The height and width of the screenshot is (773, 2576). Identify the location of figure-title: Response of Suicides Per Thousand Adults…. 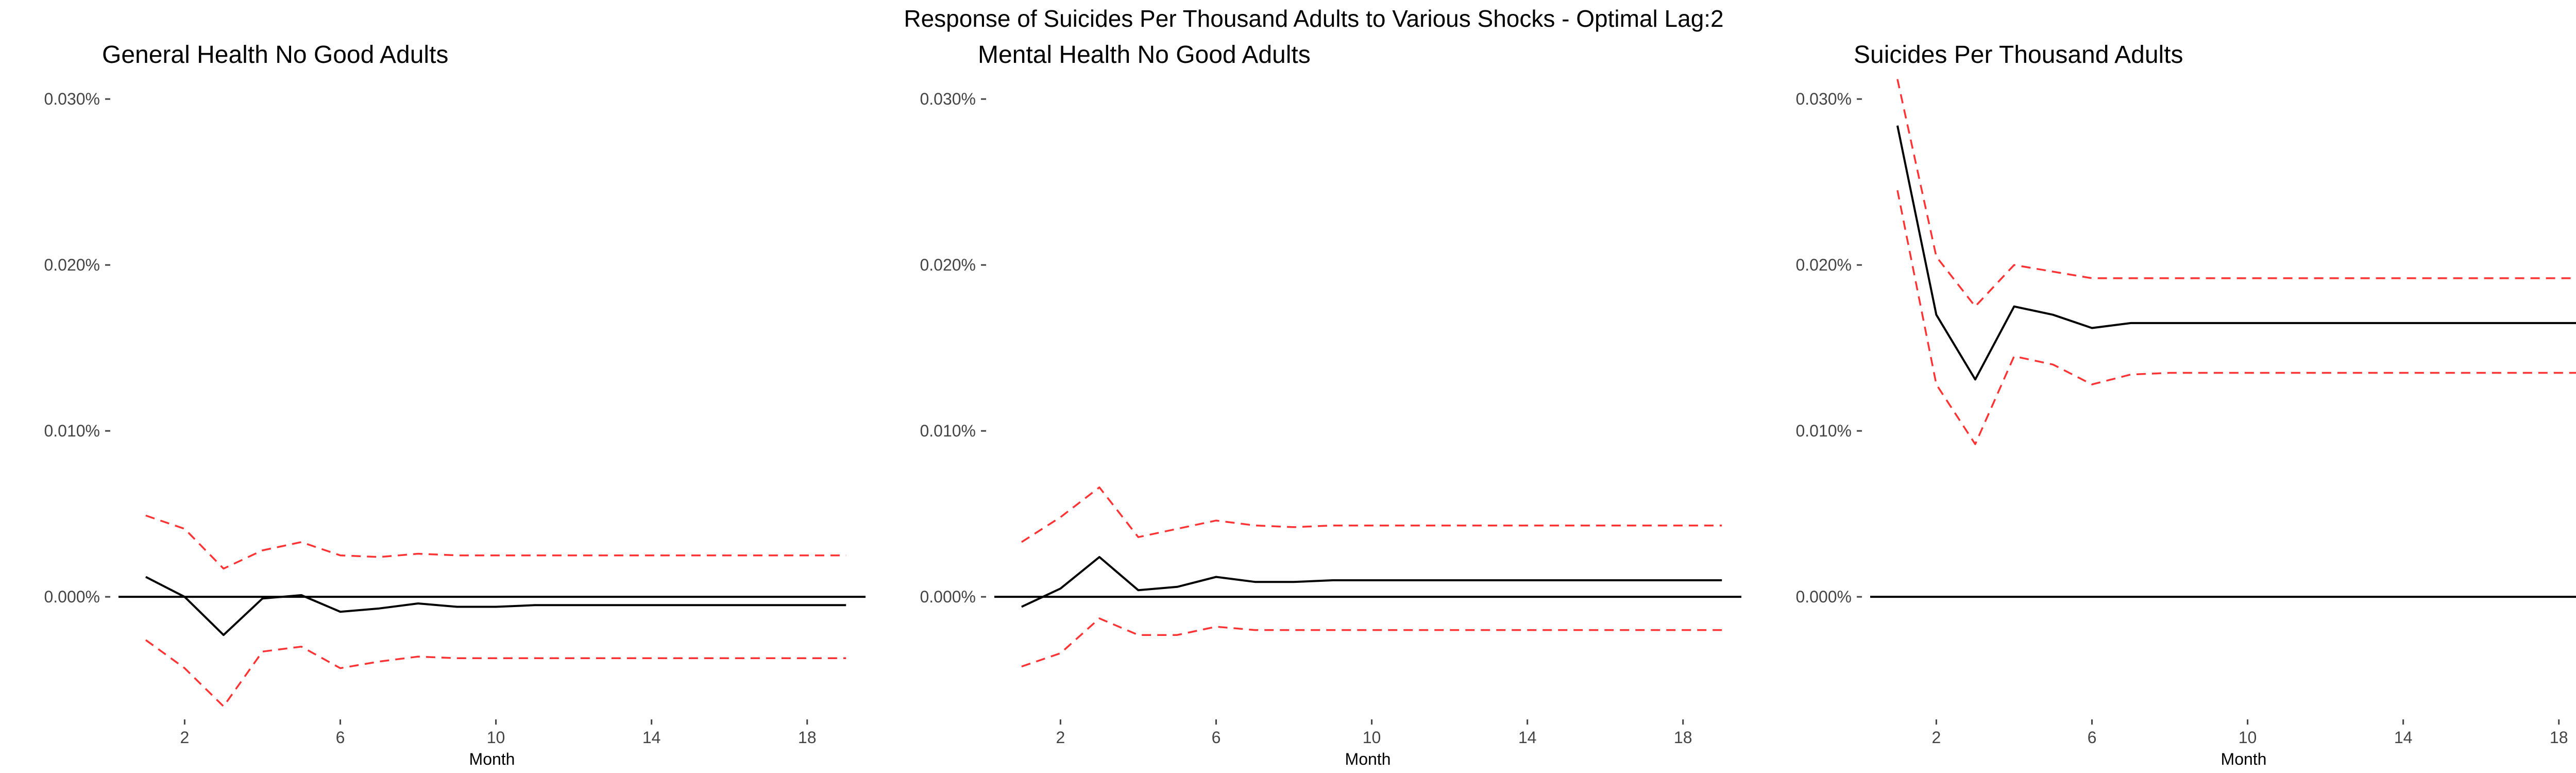
(1313, 18).